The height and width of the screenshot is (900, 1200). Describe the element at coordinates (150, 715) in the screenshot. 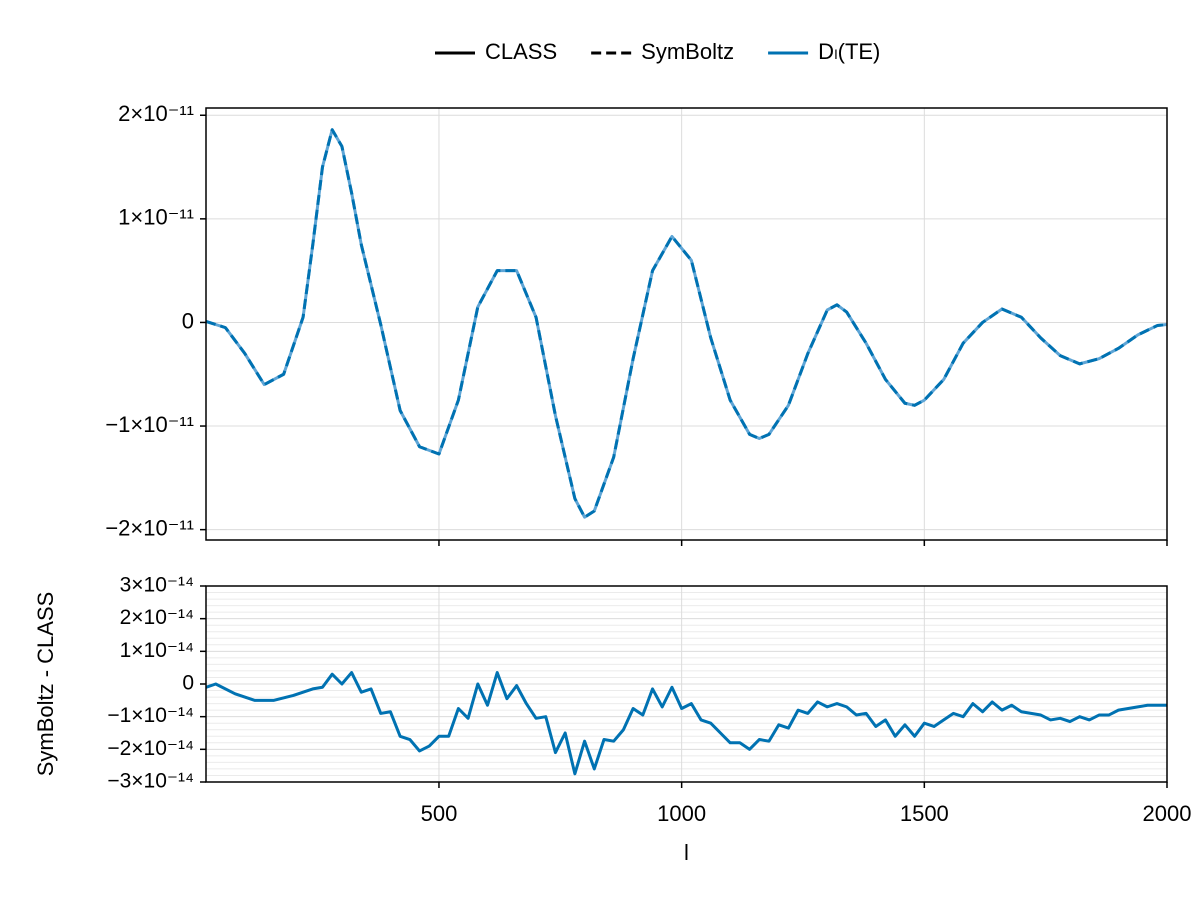

I see `y-tick-label: −1×10⁻¹⁴` at that location.